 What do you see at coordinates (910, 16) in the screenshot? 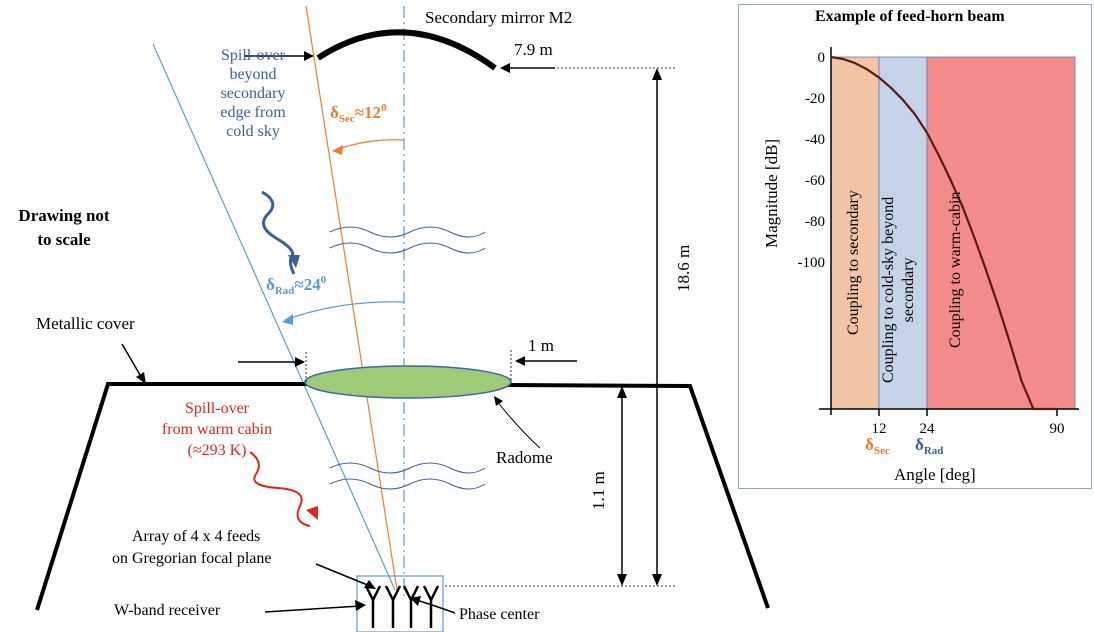
I see `chart-title: Example of feed-horn beam` at bounding box center [910, 16].